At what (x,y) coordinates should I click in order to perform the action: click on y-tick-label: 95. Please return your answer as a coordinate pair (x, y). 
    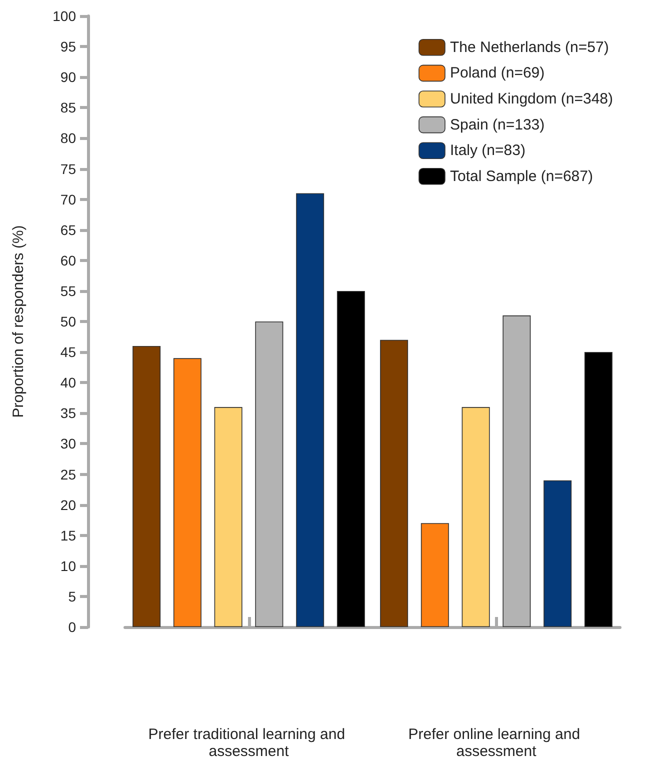
    Looking at the image, I should click on (68, 46).